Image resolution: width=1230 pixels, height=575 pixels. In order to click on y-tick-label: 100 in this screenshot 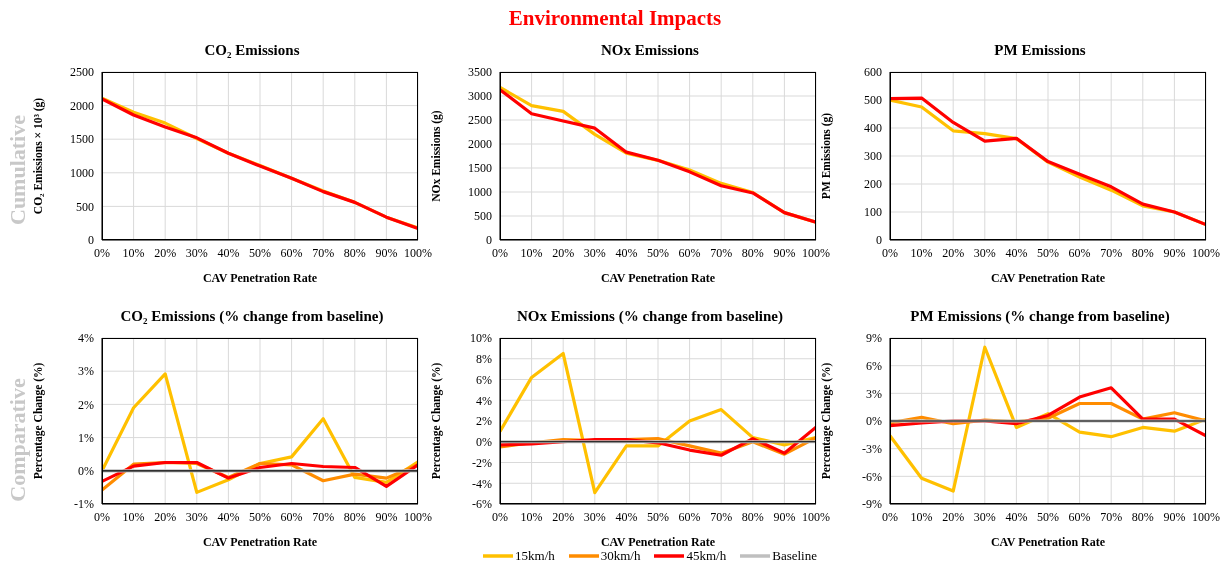, I will do `click(873, 212)`.